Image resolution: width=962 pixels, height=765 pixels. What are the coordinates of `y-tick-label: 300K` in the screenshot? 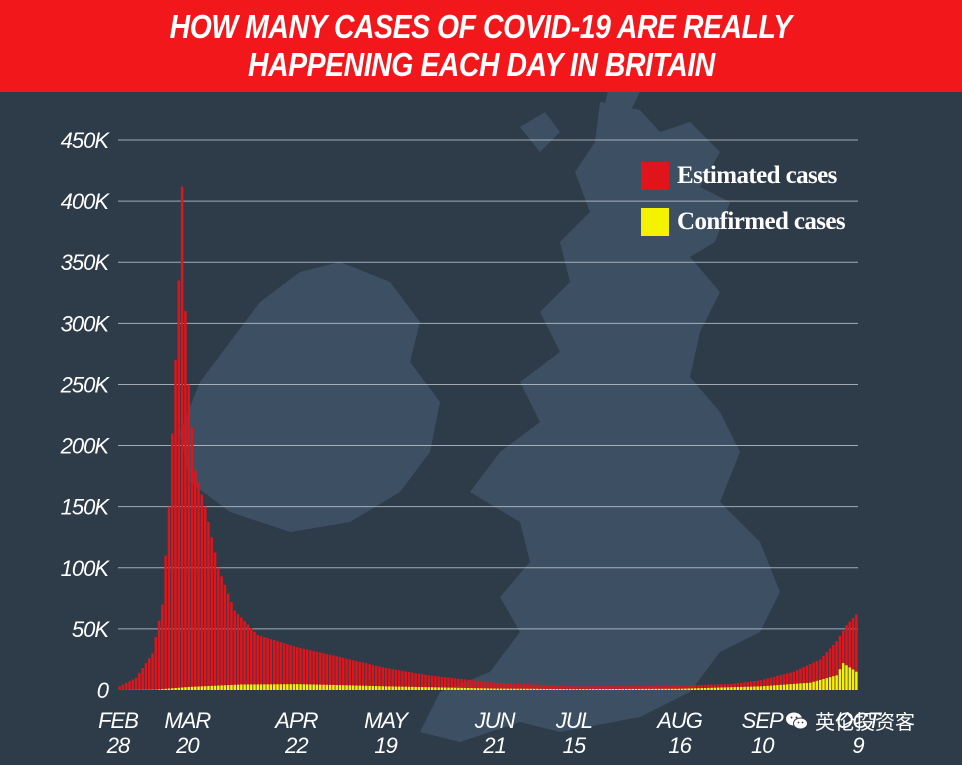 It's located at (86, 323).